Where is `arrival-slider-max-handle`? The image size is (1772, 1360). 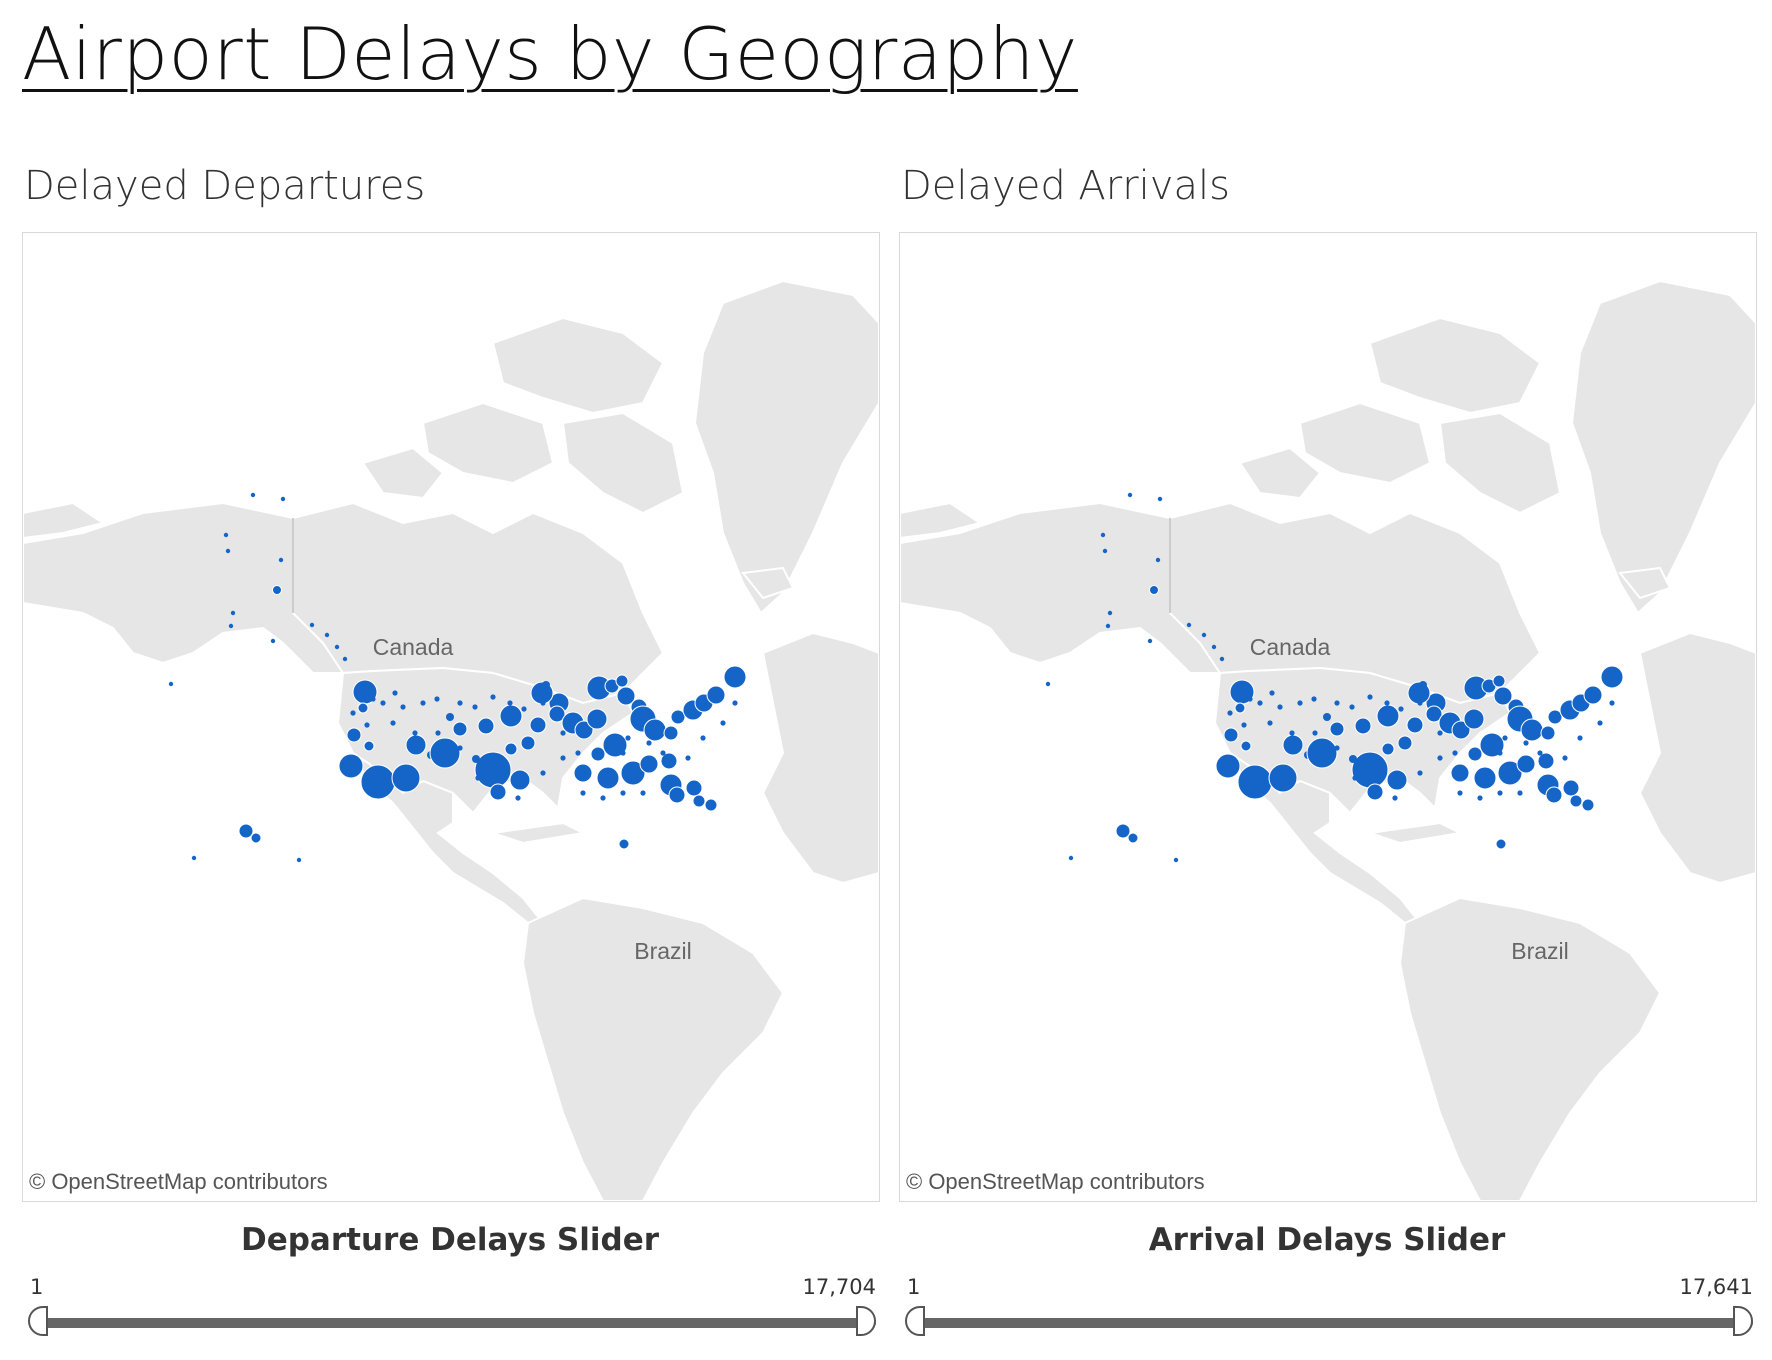
arrival-slider-max-handle is located at coordinates (1743, 1321).